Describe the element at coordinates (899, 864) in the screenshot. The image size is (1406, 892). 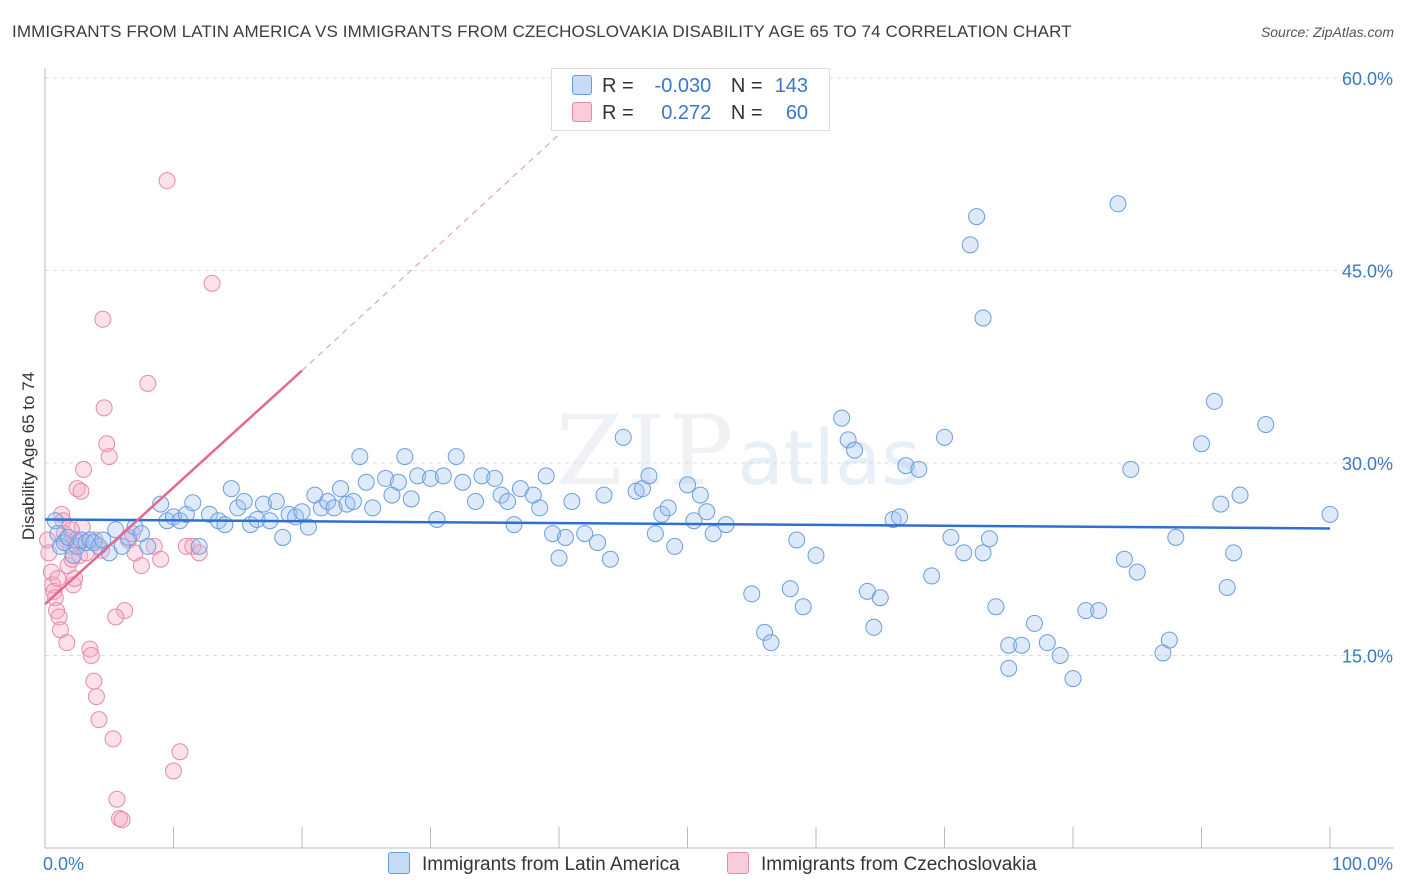
I see `bottom-legend-label: Immigrants from Czechoslovakia` at that location.